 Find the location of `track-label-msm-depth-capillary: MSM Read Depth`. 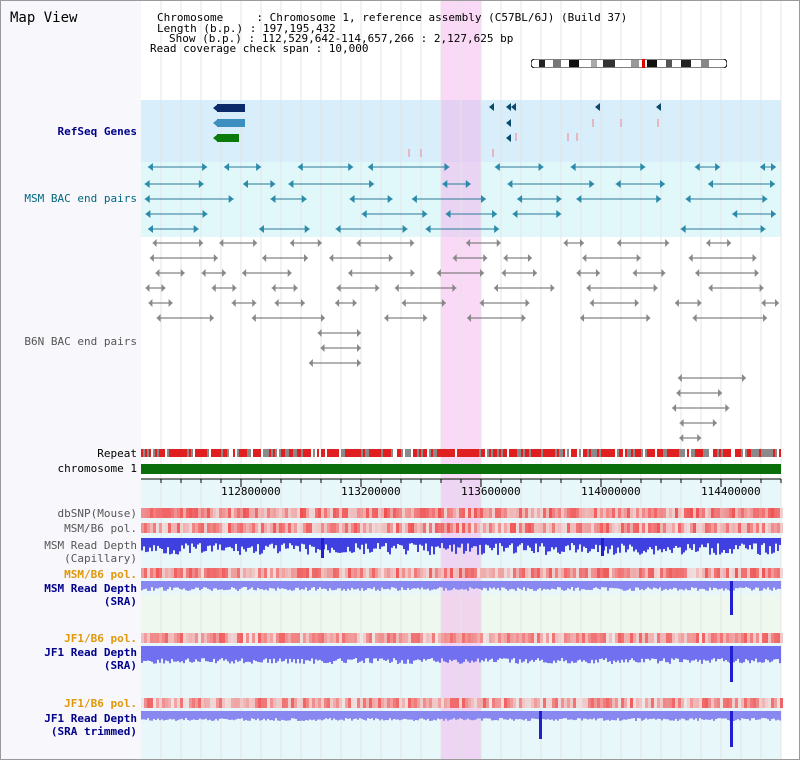

track-label-msm-depth-capillary: MSM Read Depth is located at coordinates (90, 545).